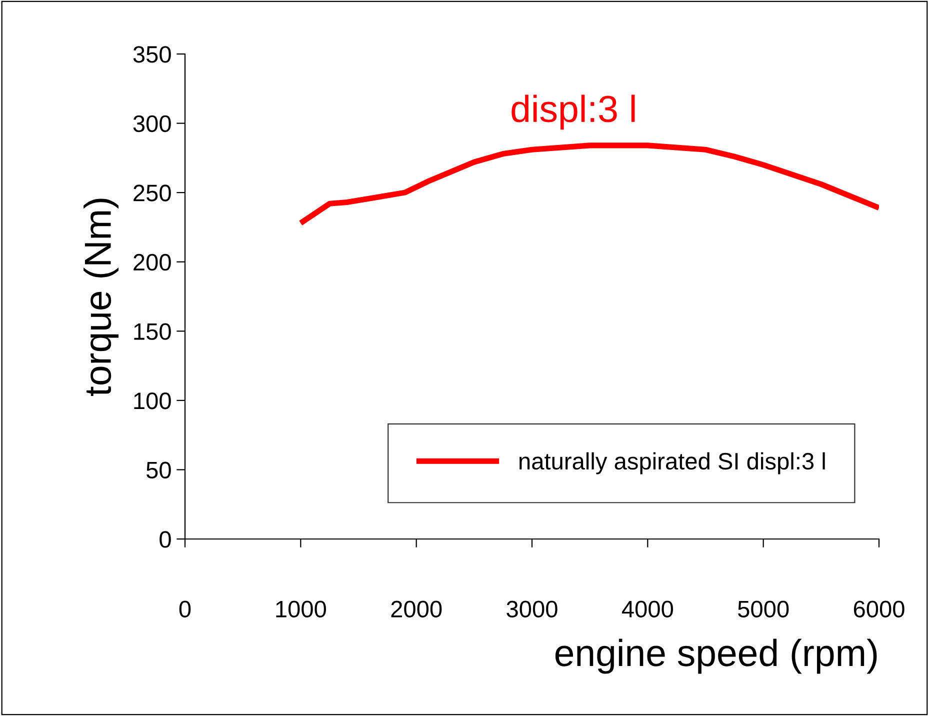  What do you see at coordinates (532, 609) in the screenshot?
I see `x-tick-label: 3000` at bounding box center [532, 609].